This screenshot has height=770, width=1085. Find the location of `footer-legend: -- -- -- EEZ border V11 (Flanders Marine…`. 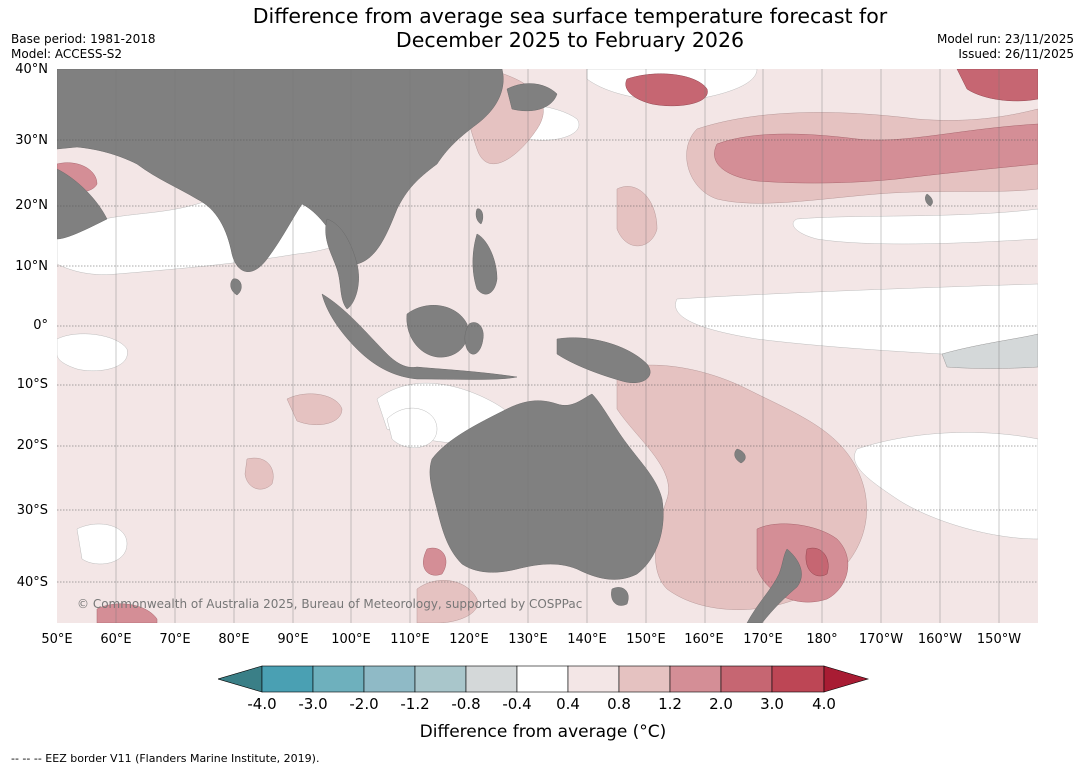

footer-legend: -- -- -- EEZ border V11 (Flanders Marine… is located at coordinates (165, 758).